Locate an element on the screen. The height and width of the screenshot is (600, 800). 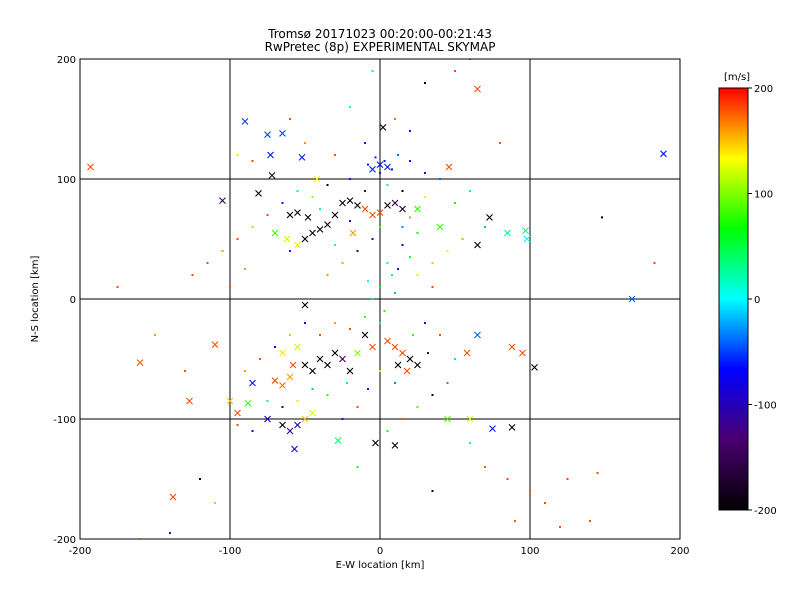
chart-subtitle: RwPretec (8p) EXPERIMENTAL SKYMAP is located at coordinates (380, 47).